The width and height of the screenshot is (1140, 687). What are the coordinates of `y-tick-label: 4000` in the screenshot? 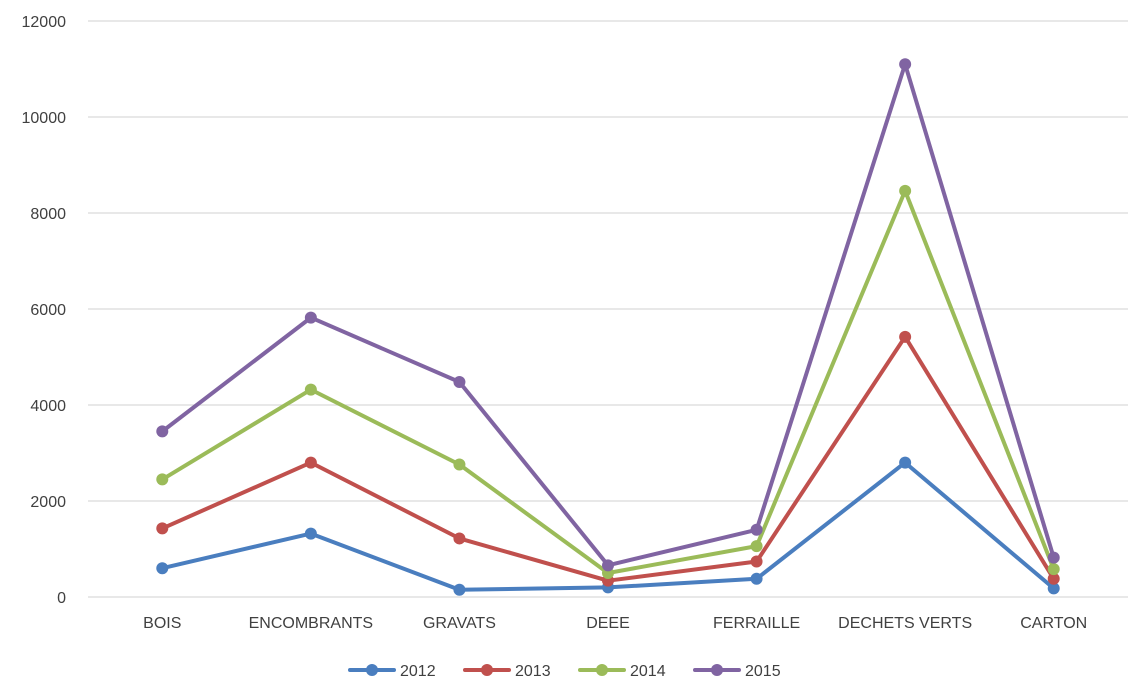 It's located at (48, 406).